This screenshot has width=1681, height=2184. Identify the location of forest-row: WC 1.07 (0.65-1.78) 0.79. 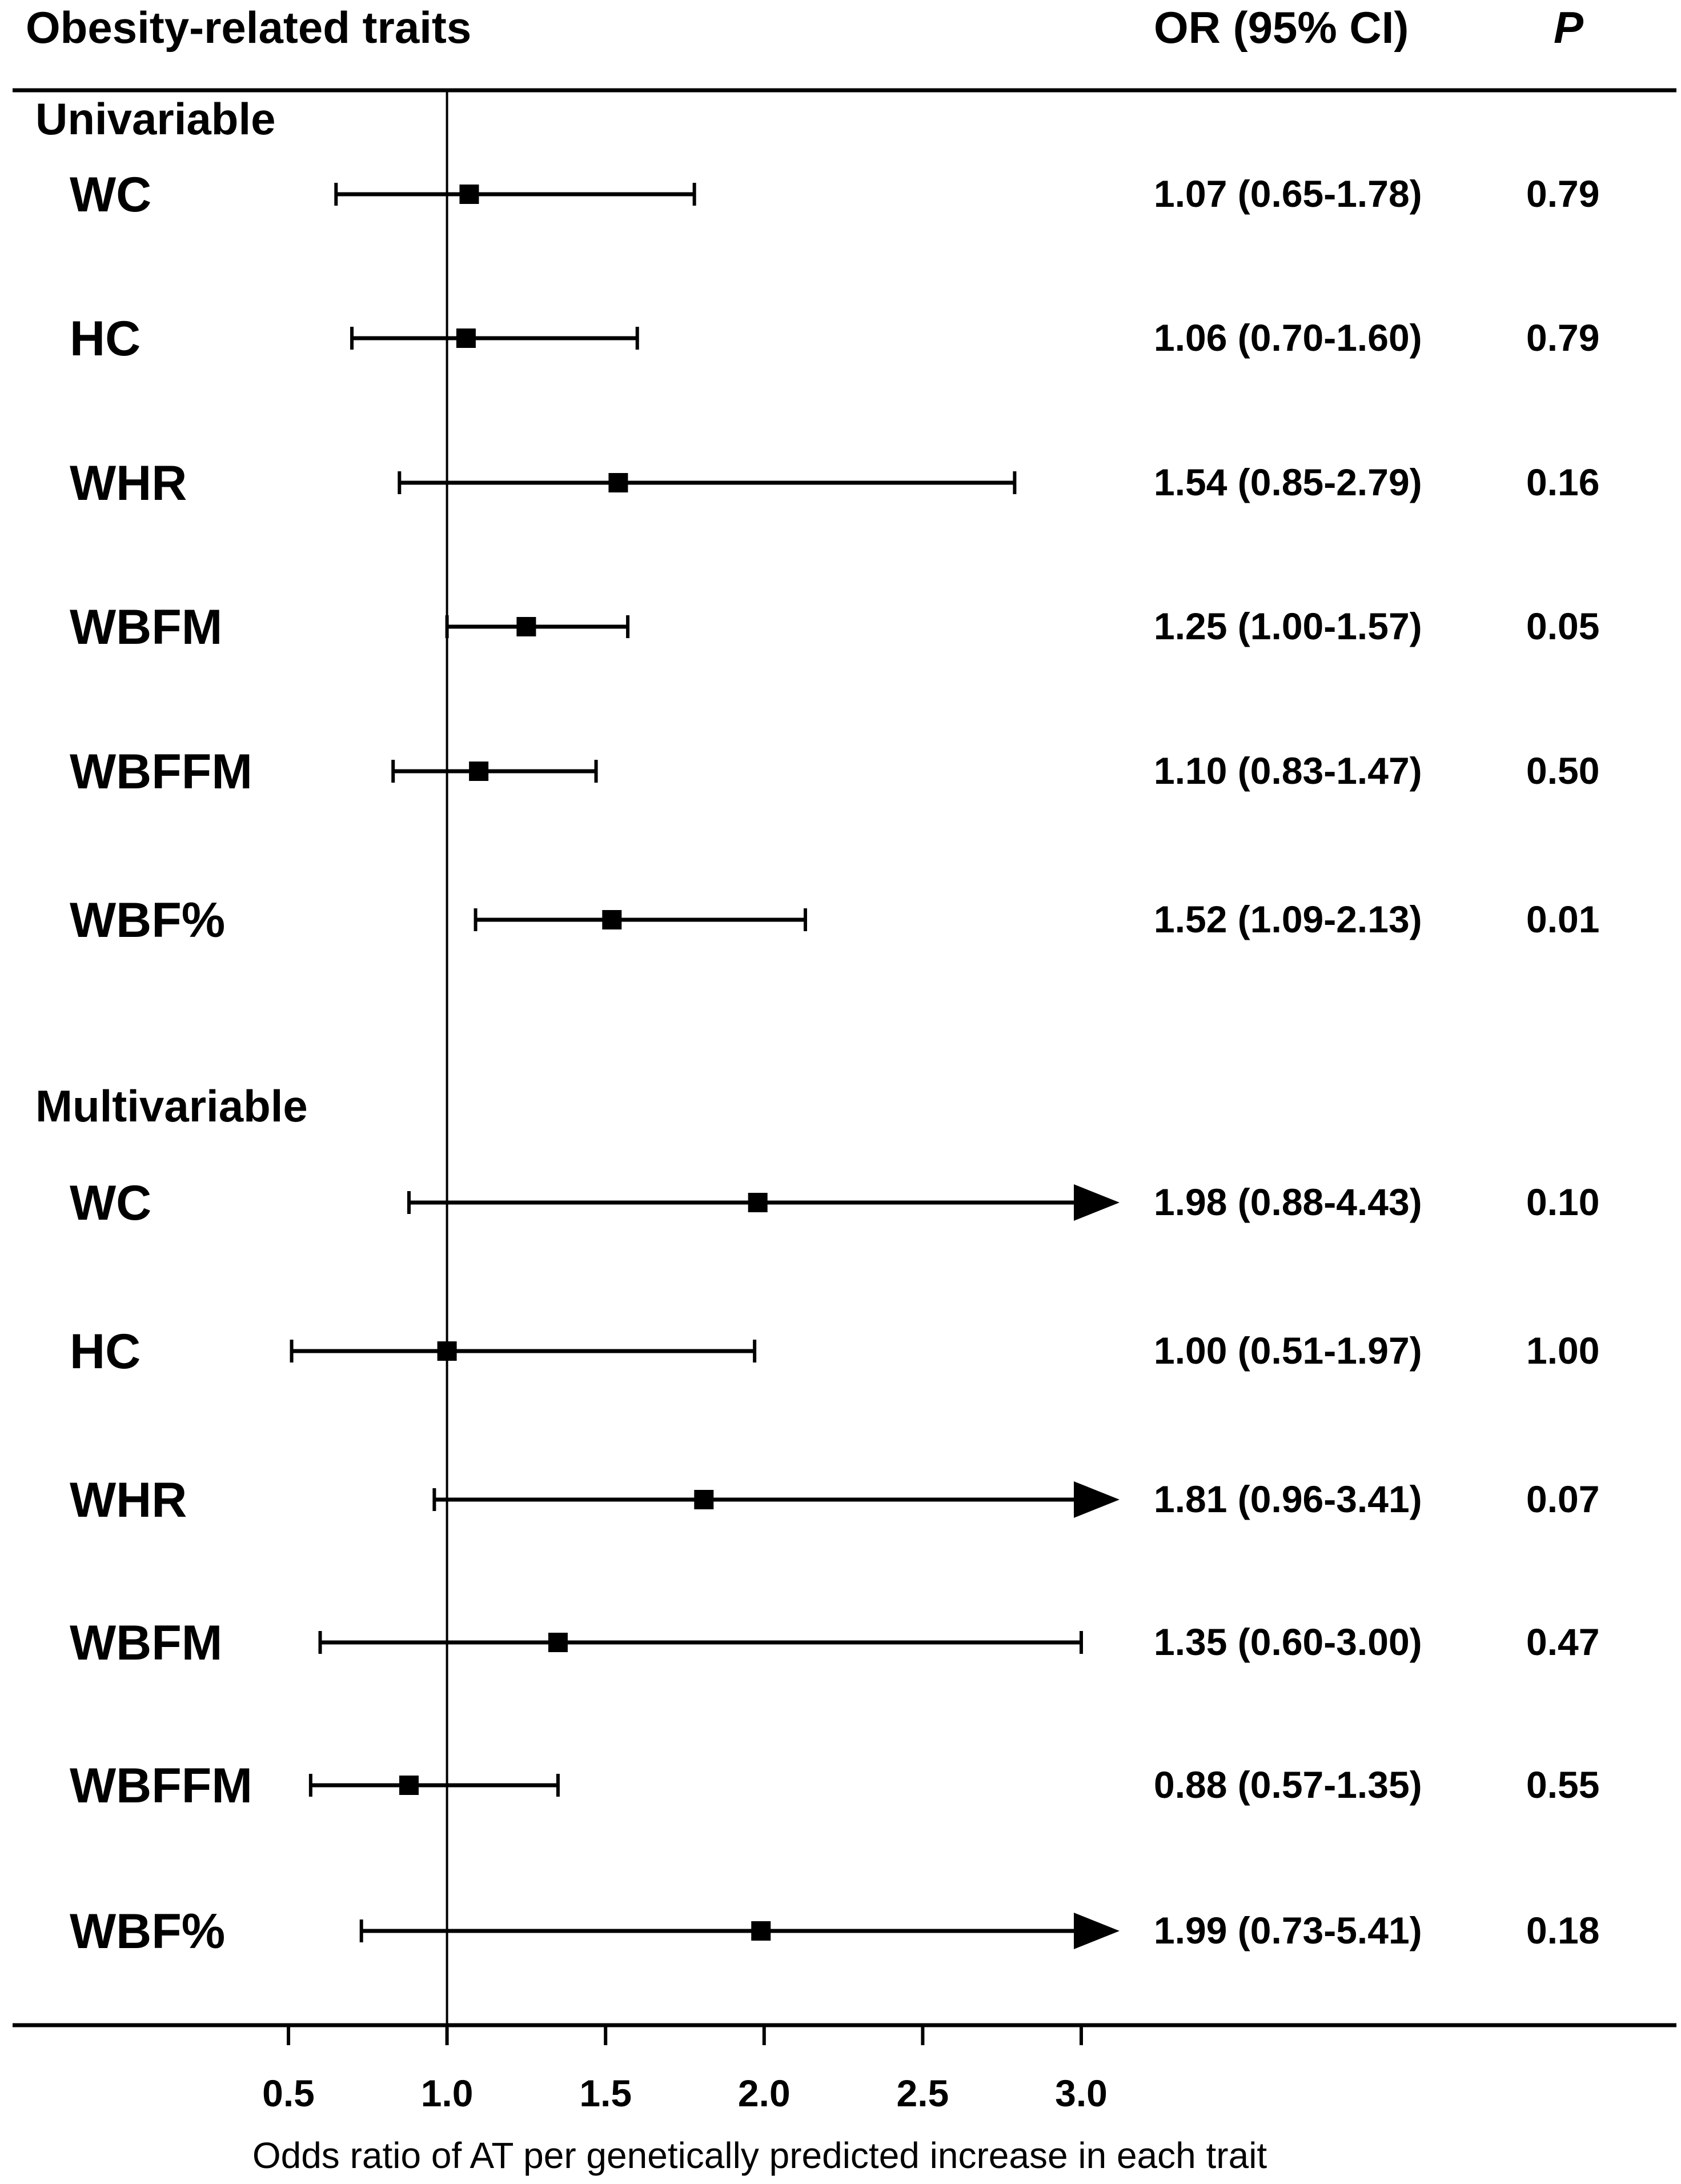
(834, 194).